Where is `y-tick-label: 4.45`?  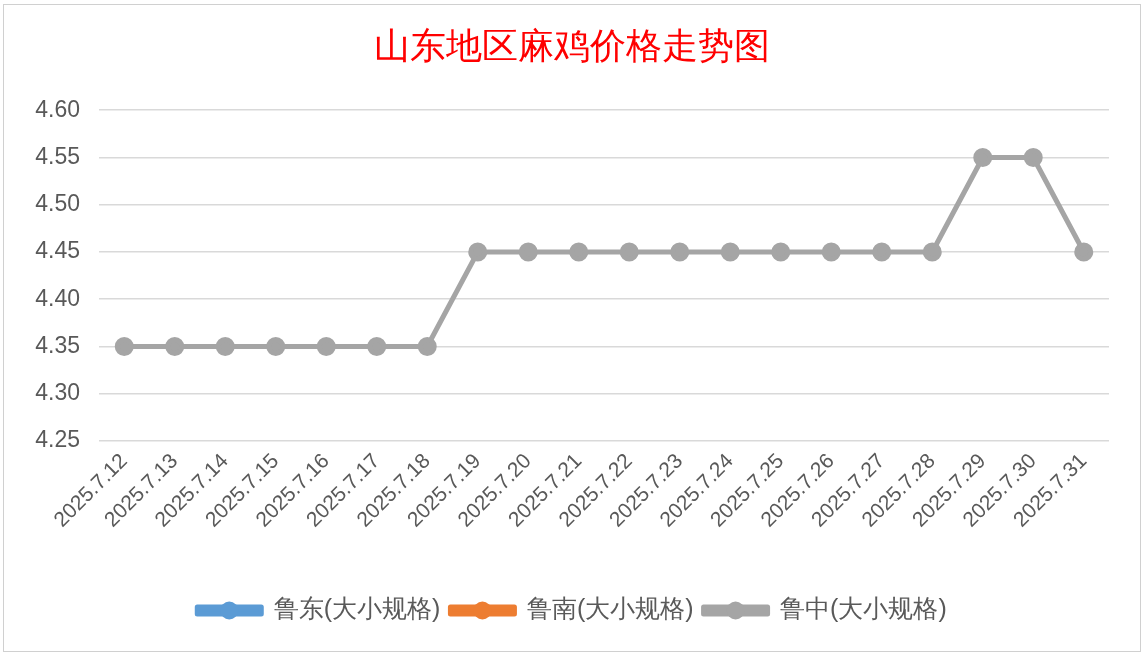
y-tick-label: 4.45 is located at coordinates (57, 250).